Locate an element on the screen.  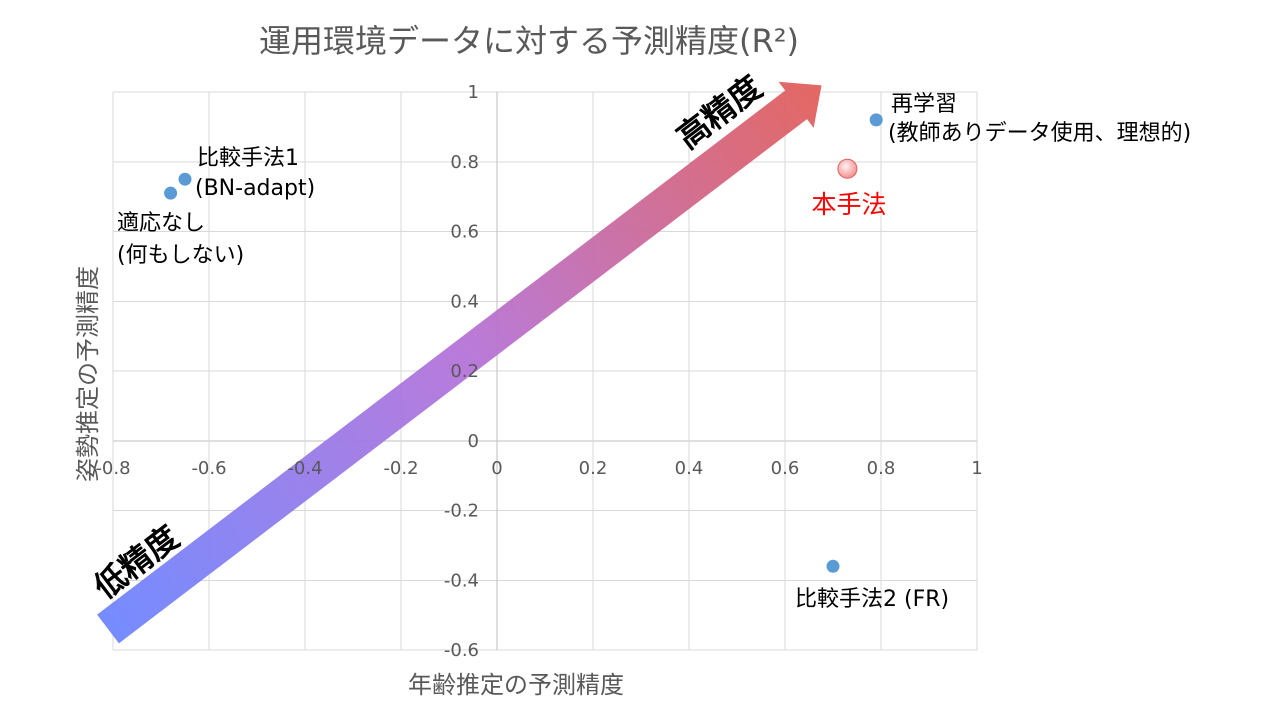
data-label-line: 比較手法1 is located at coordinates (248, 158).